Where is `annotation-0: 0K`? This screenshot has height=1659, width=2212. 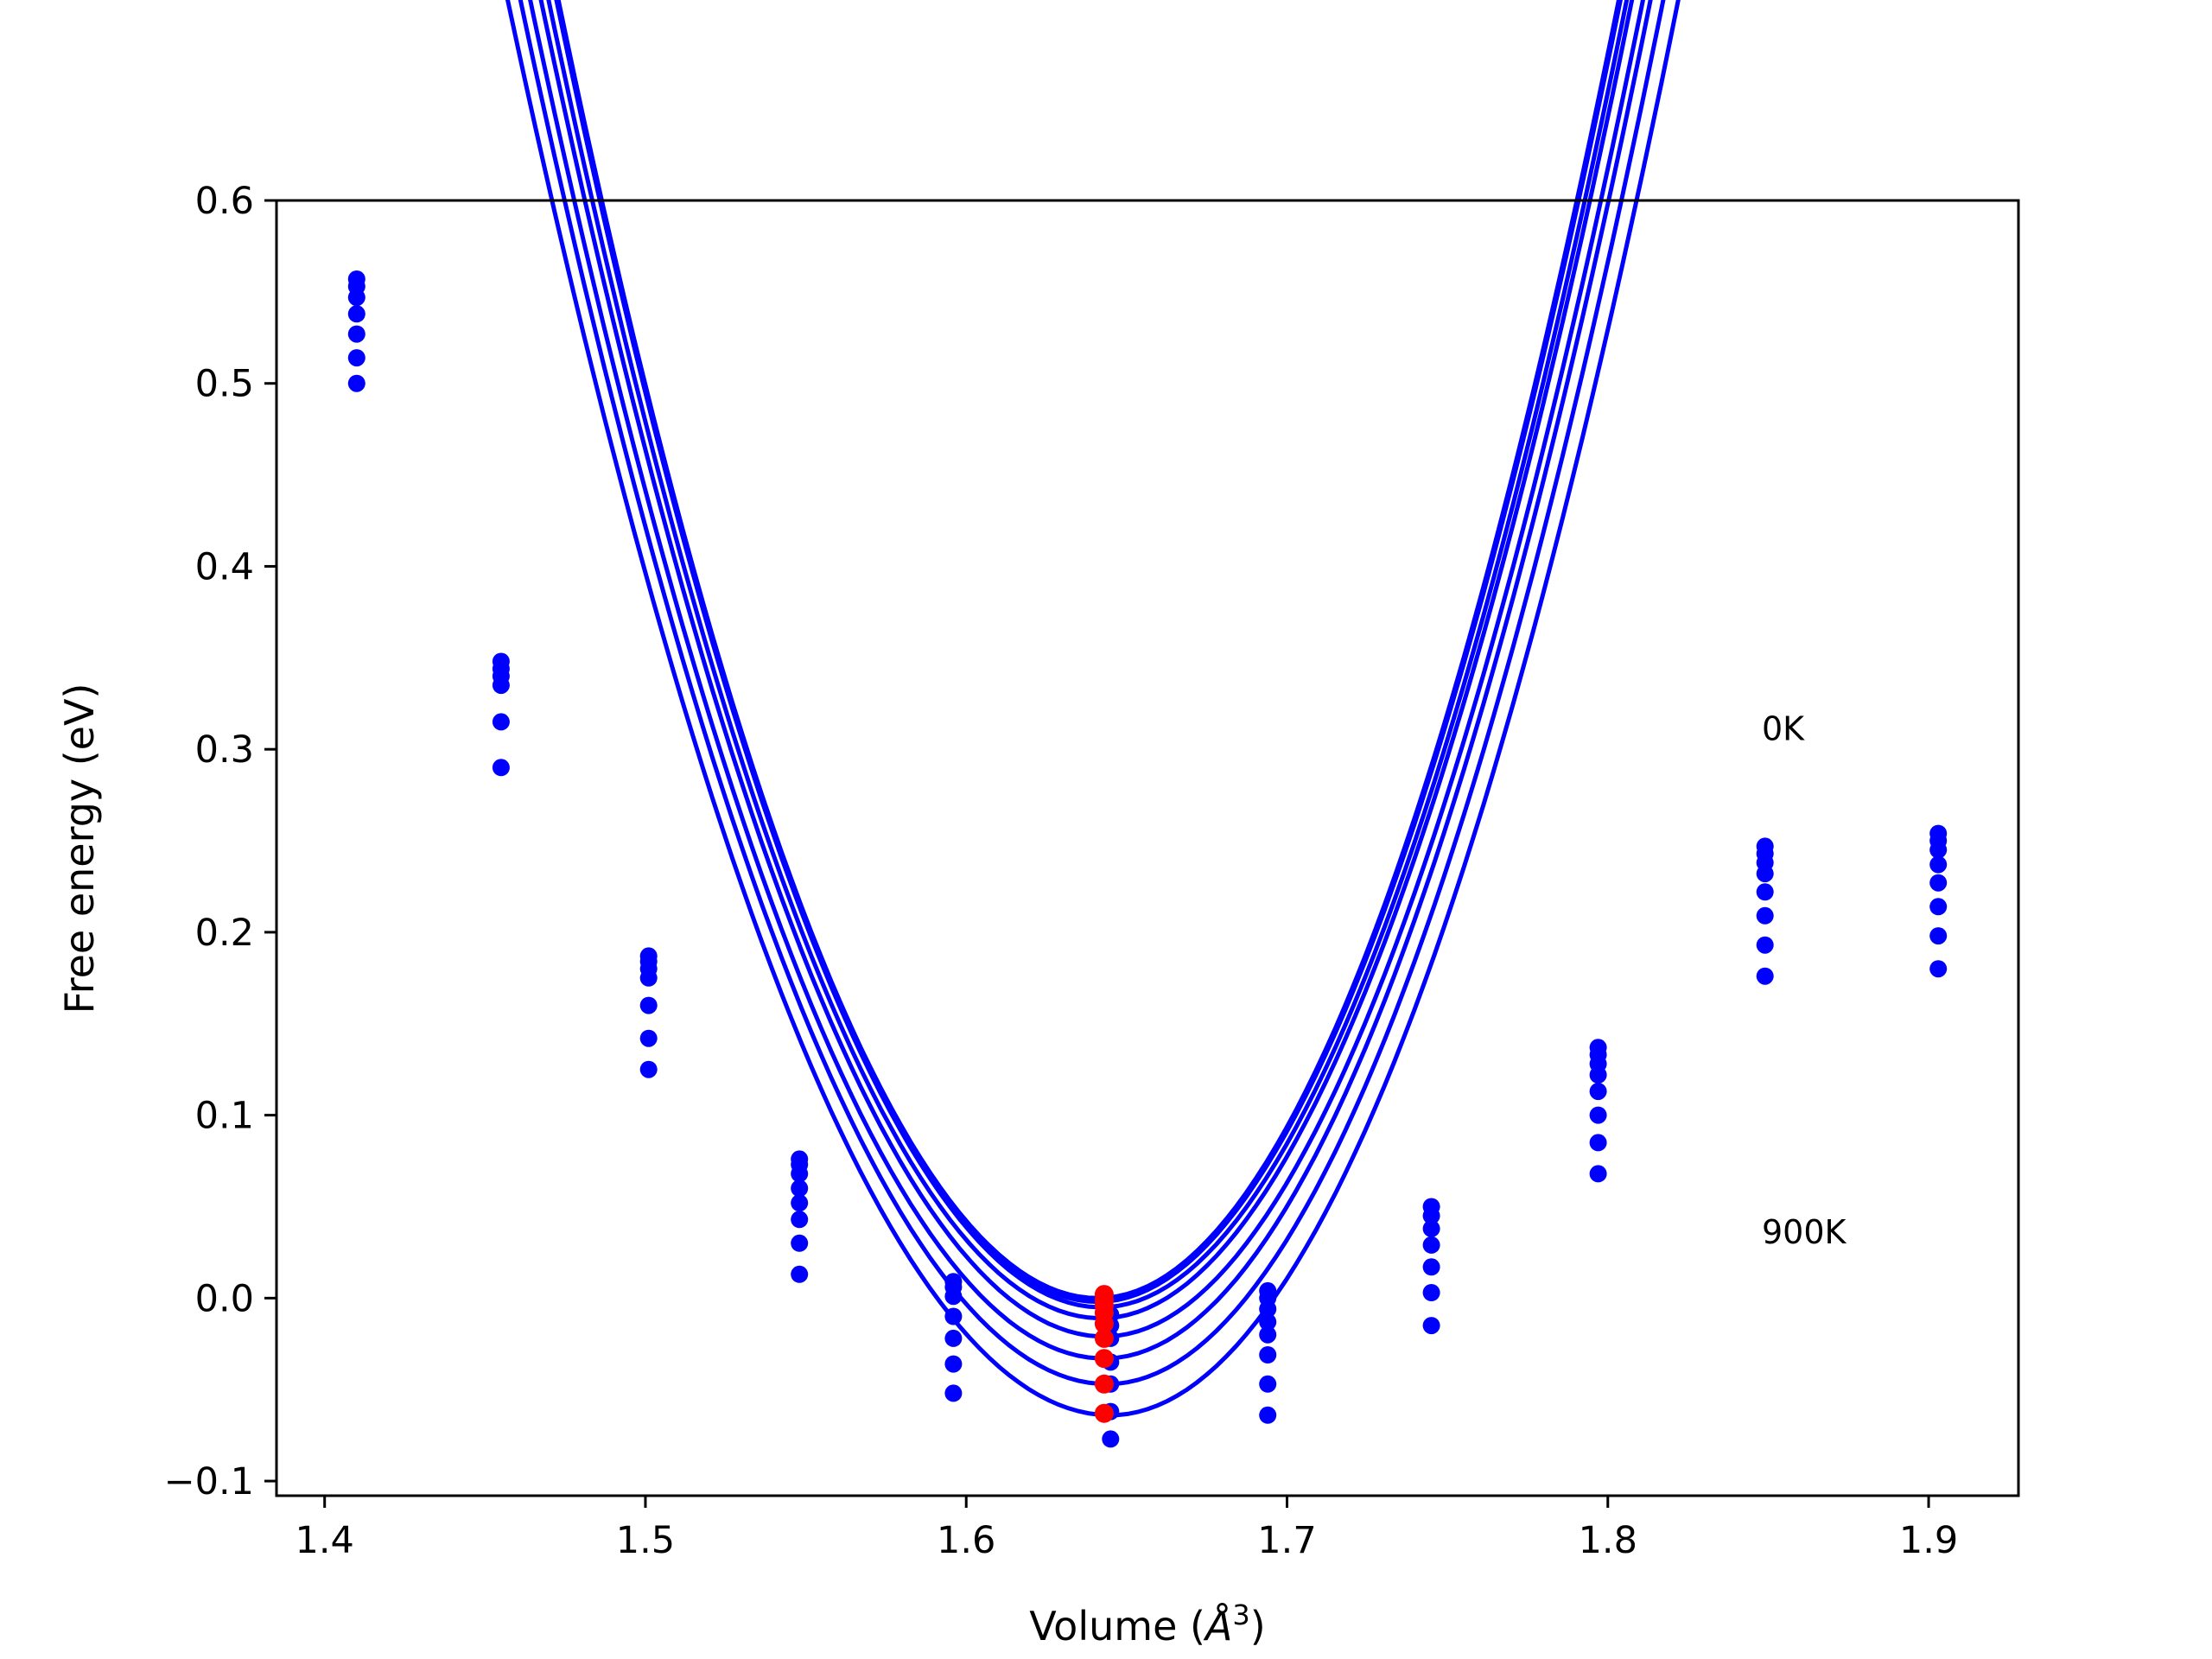
annotation-0: 0K is located at coordinates (1784, 729).